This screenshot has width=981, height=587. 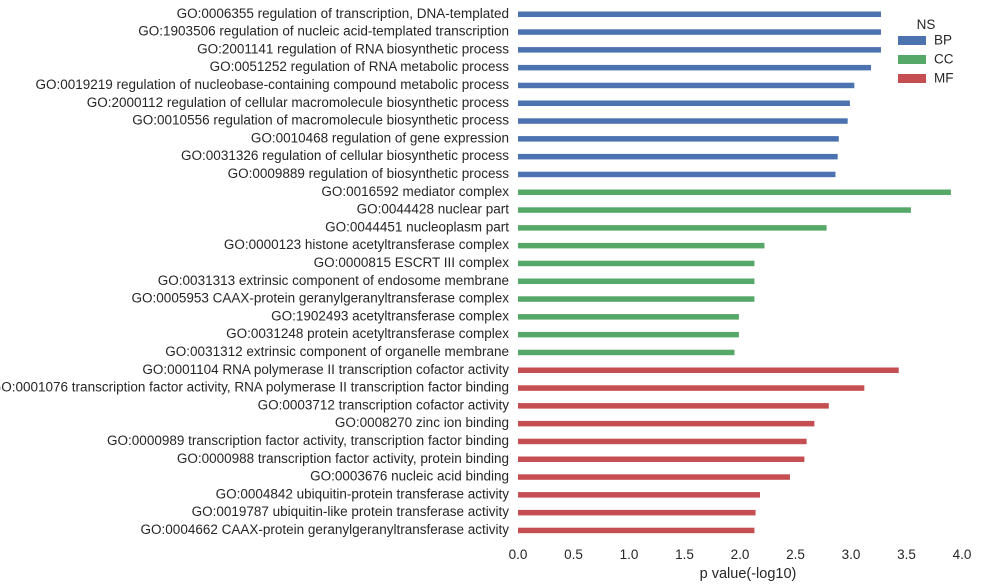 I want to click on legend-items: BP CC MF, so click(x=926, y=59).